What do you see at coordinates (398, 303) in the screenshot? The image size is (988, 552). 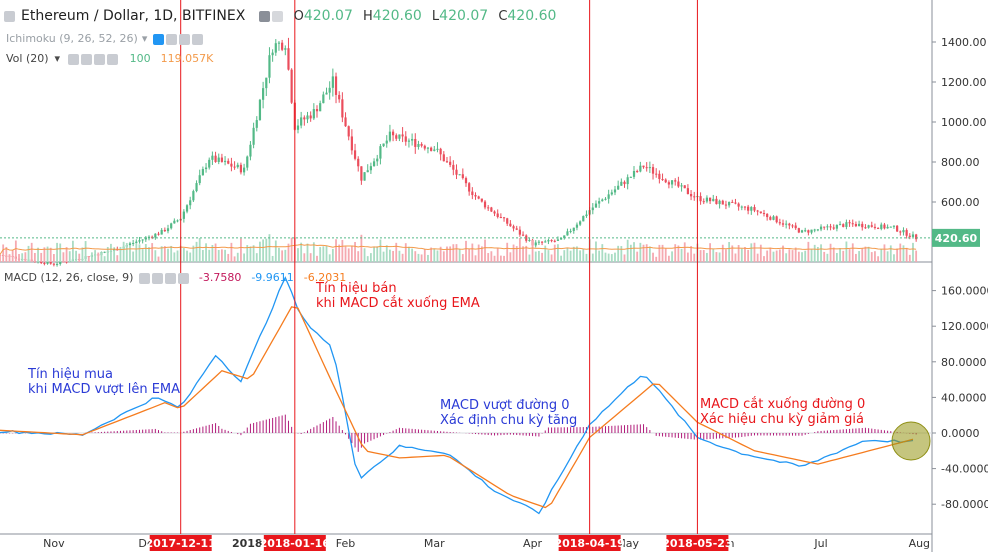 I see `annotation-sell-line2: khi MACD cắt xuống EMA` at bounding box center [398, 303].